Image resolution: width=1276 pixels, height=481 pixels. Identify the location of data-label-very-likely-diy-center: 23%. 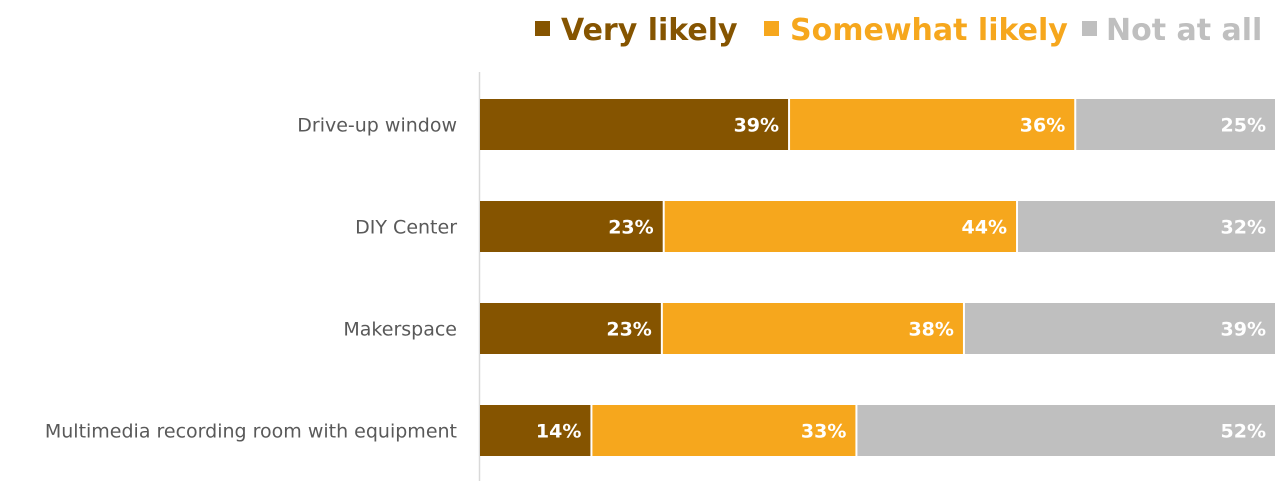
(630, 228).